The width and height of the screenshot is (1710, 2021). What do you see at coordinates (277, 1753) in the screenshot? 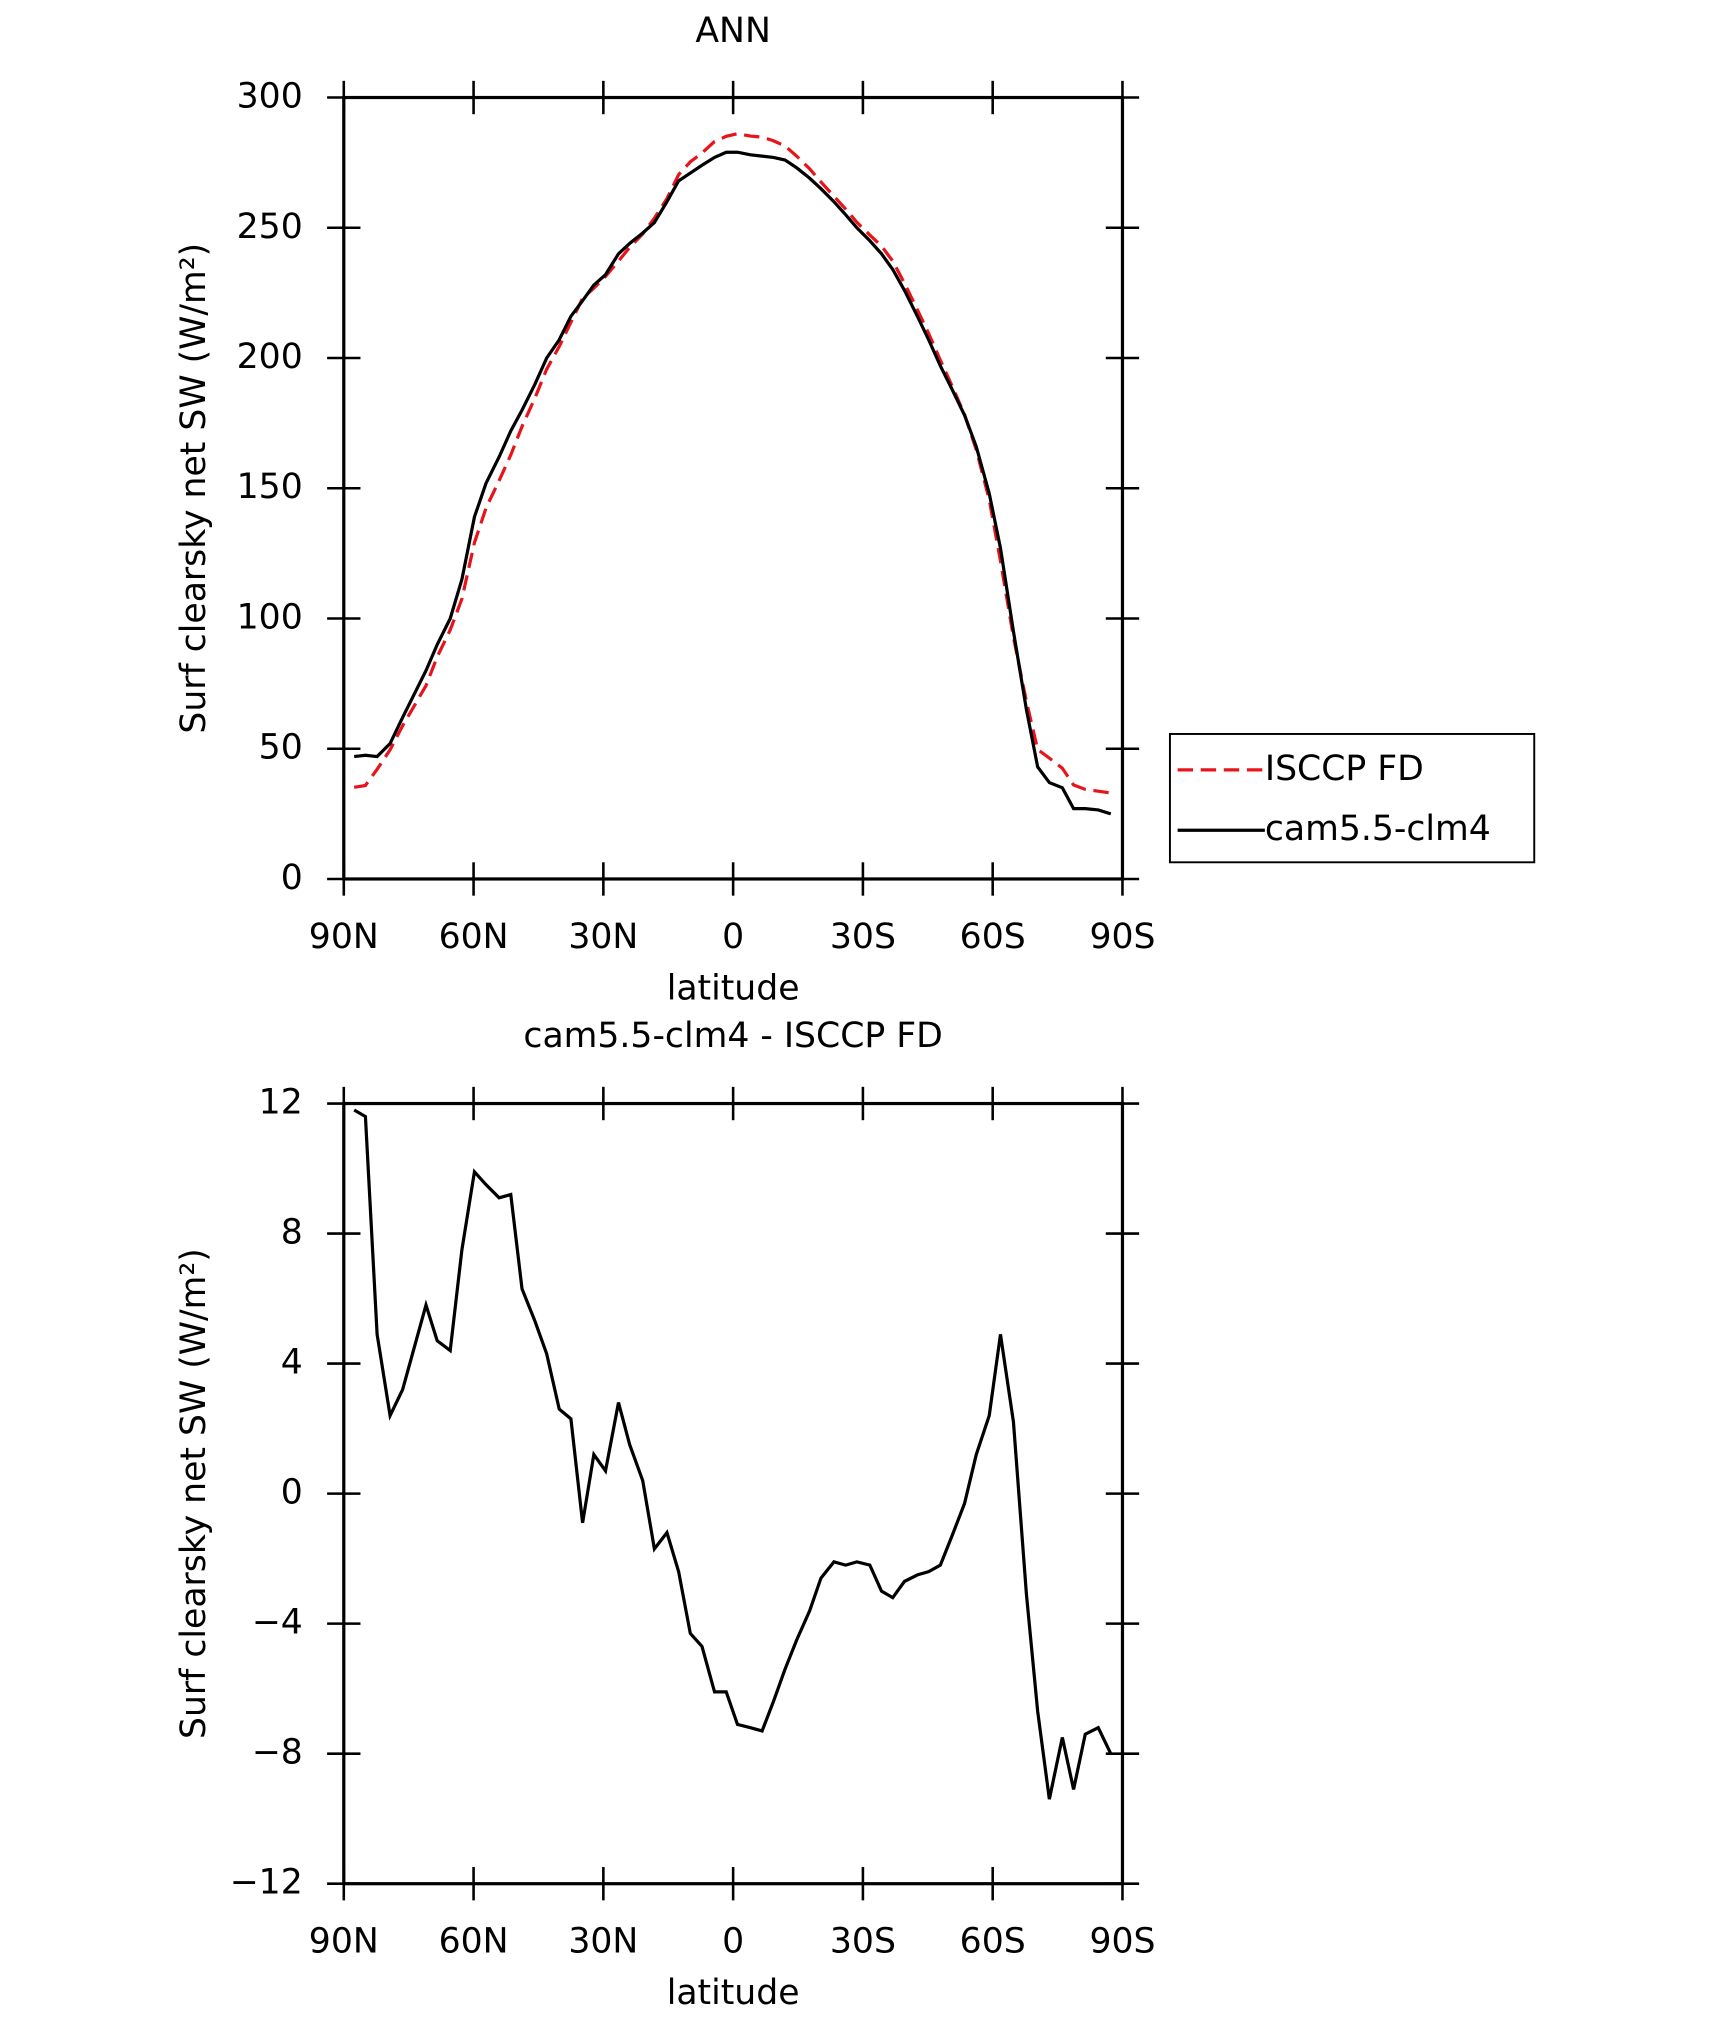
I see `y-tick-label: −8` at bounding box center [277, 1753].